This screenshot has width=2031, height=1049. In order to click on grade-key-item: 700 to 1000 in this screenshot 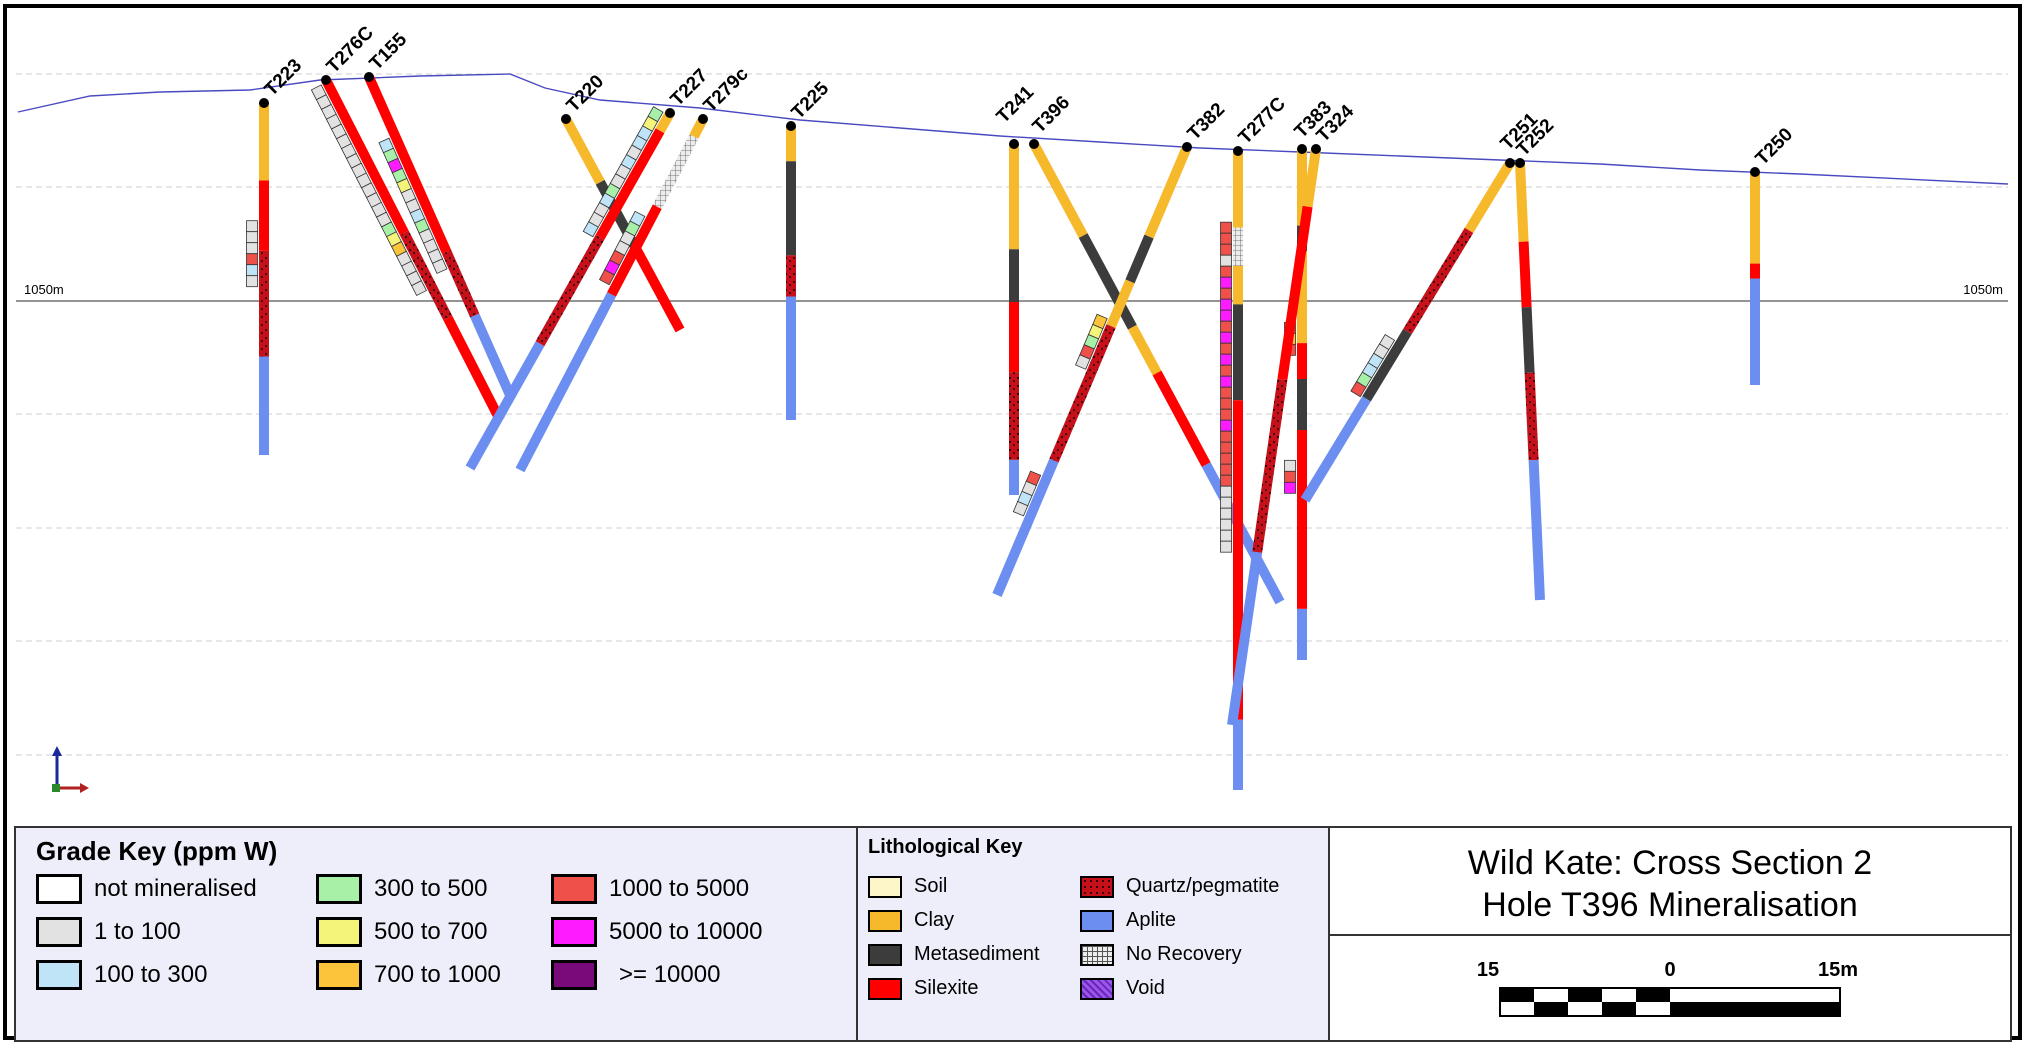, I will do `click(408, 975)`.